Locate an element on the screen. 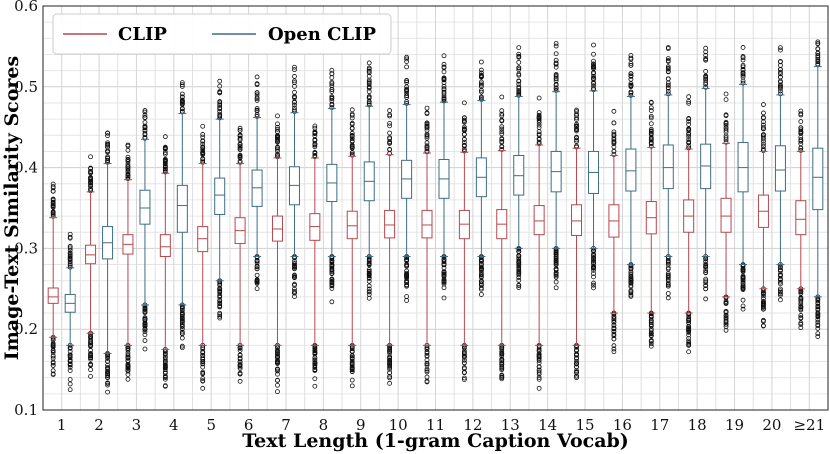  x-tick-label: 18 is located at coordinates (697, 425).